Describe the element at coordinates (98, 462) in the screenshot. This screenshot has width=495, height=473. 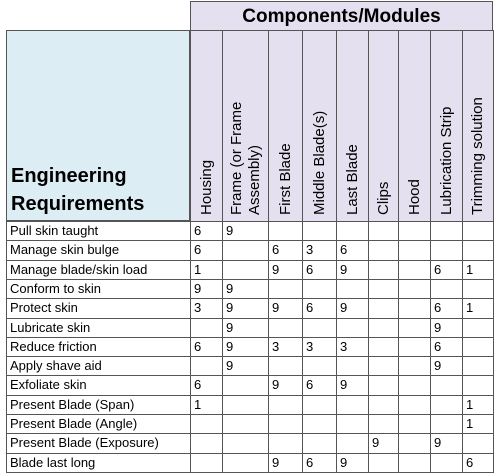
I see `row-label: Blade last long` at that location.